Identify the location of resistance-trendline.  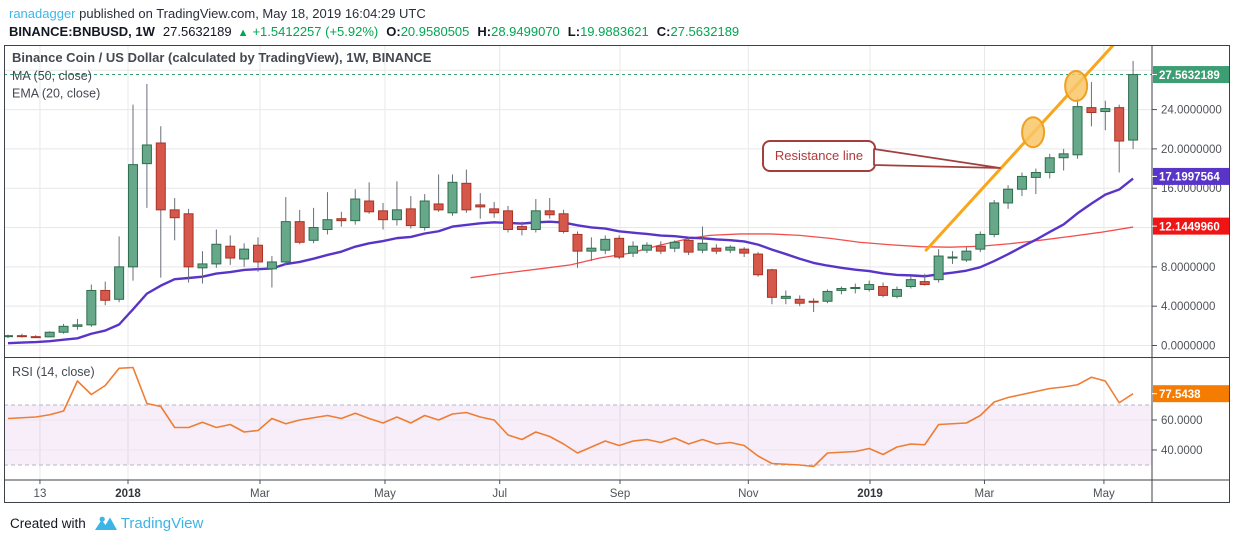
(1020, 148).